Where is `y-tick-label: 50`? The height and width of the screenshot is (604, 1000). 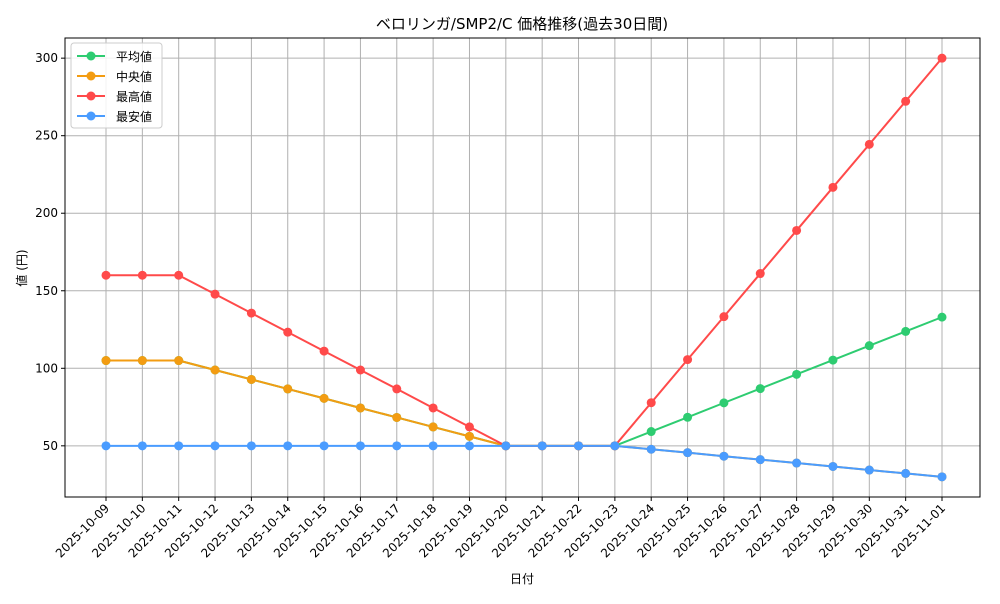
y-tick-label: 50 is located at coordinates (50, 446).